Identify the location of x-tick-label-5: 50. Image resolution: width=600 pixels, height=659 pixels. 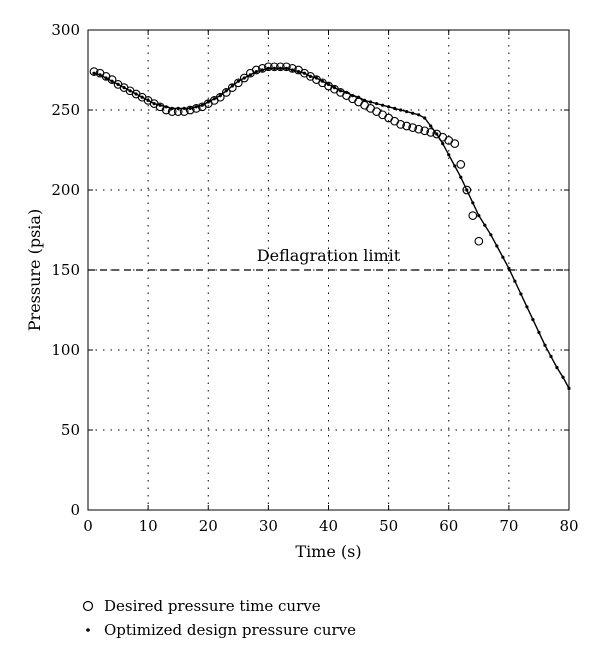
(388, 526).